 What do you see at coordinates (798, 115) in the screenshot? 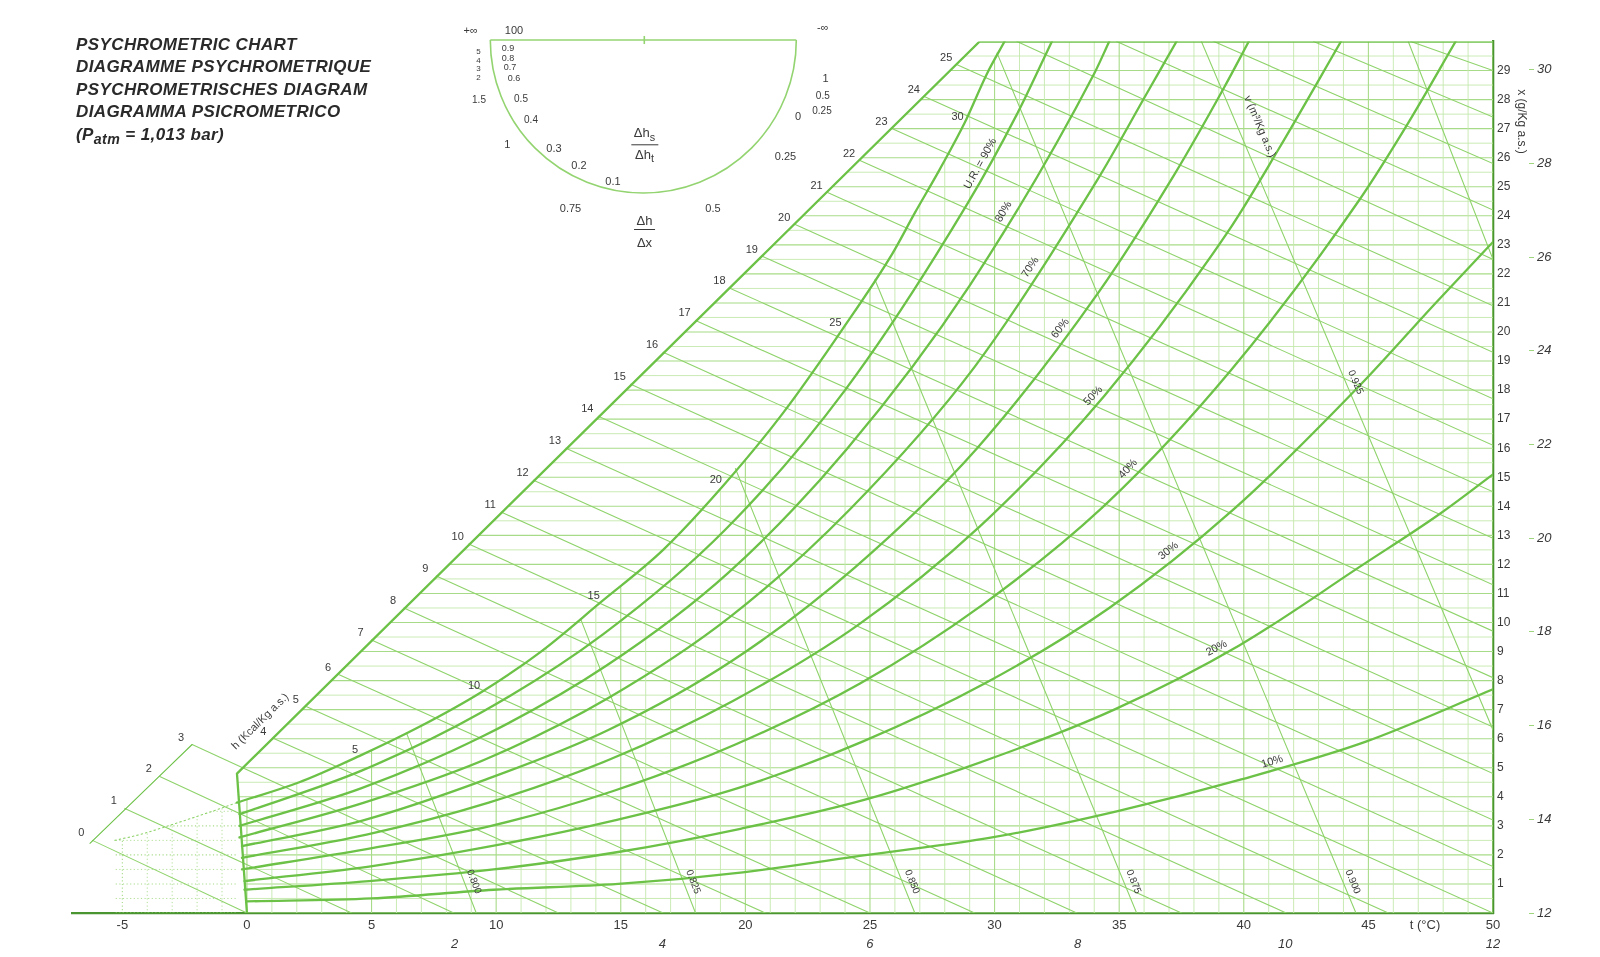
I see `annotation: 0` at bounding box center [798, 115].